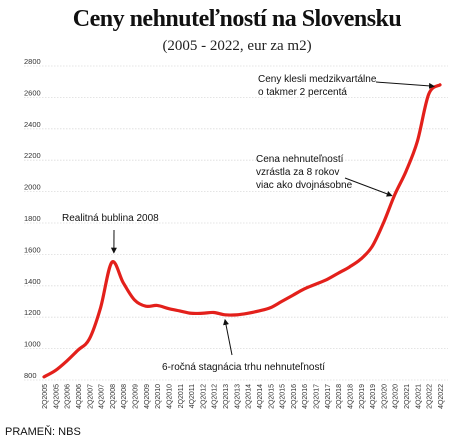 This screenshot has width=474, height=448. What do you see at coordinates (181, 396) in the screenshot?
I see `x-tick-label: 2Q2011` at bounding box center [181, 396].